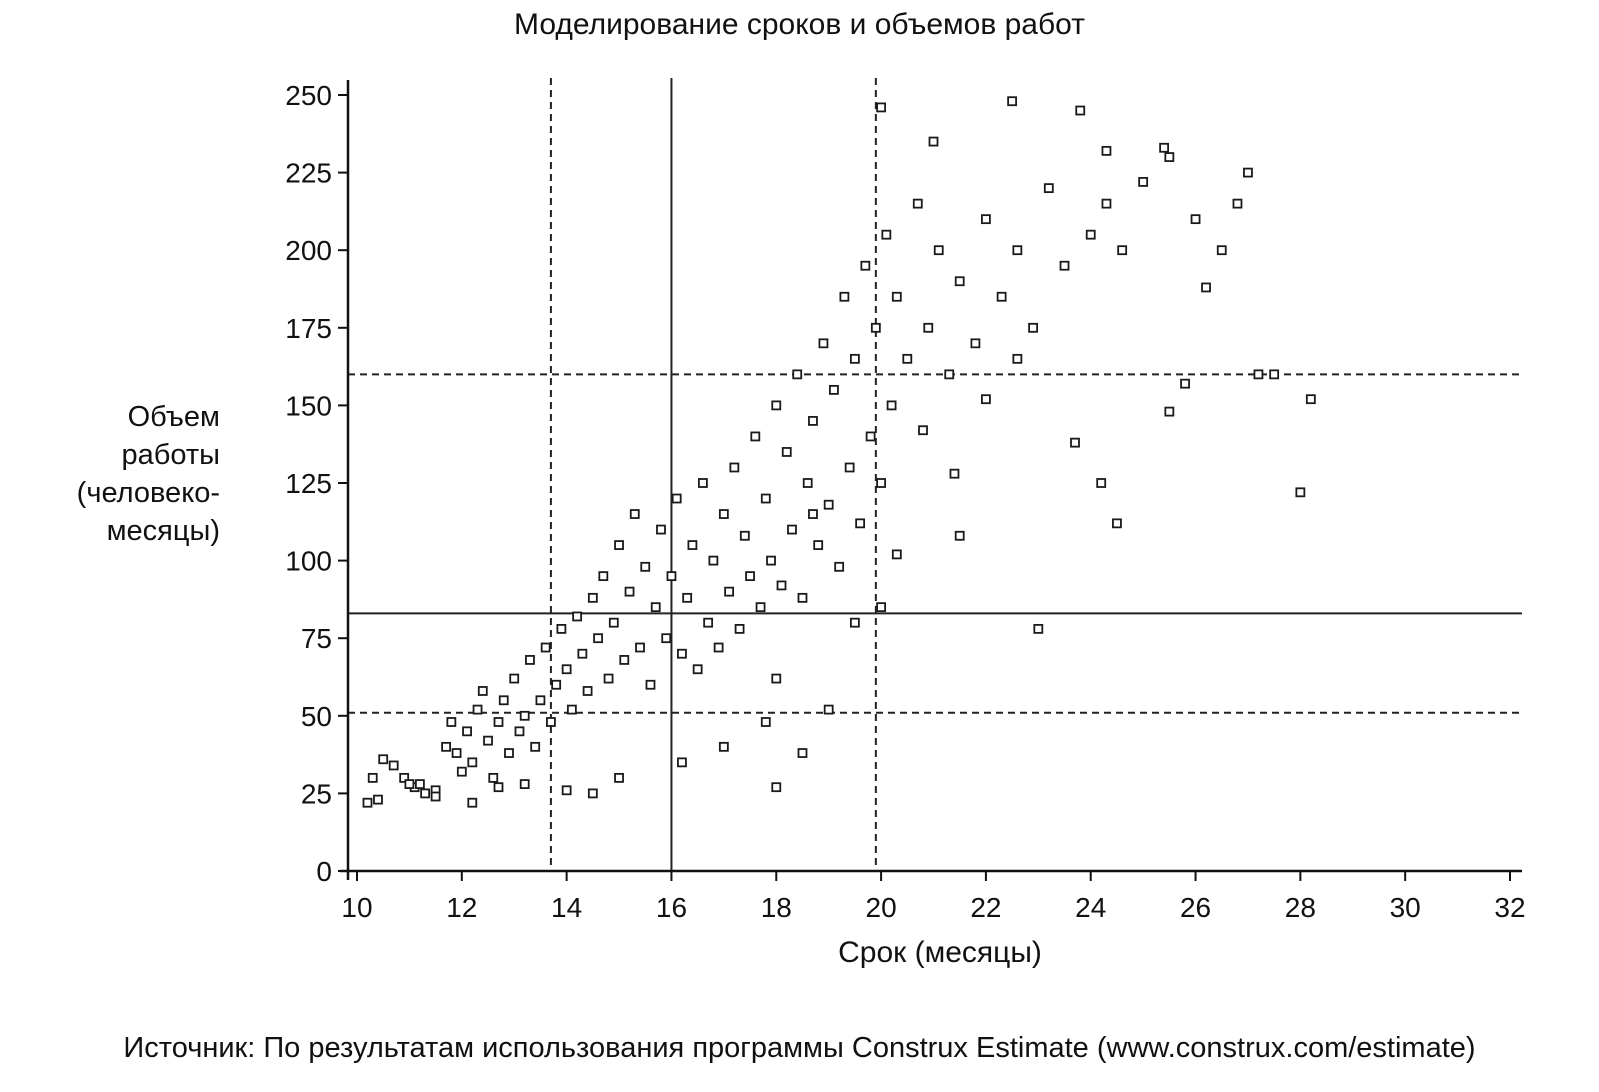 This screenshot has height=1092, width=1599. Describe the element at coordinates (1405, 907) in the screenshot. I see `x-tick-label: 30` at that location.